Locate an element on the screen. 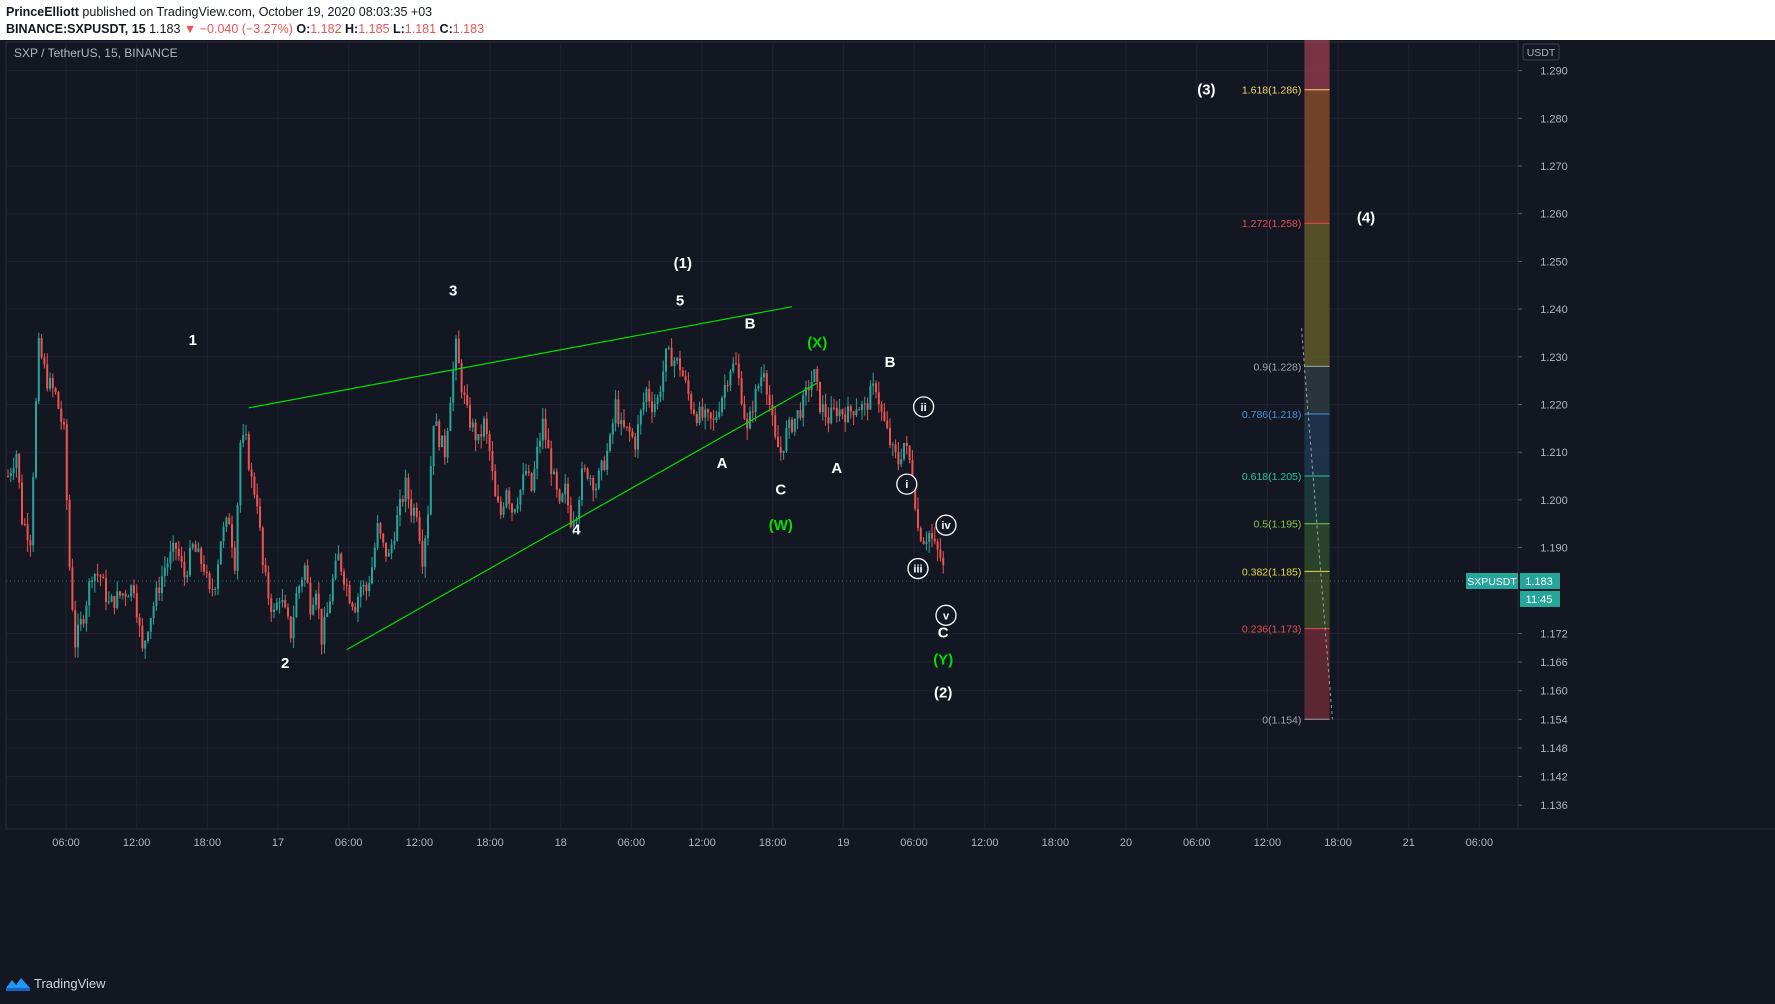  fib-zone is located at coordinates (1317, 500).